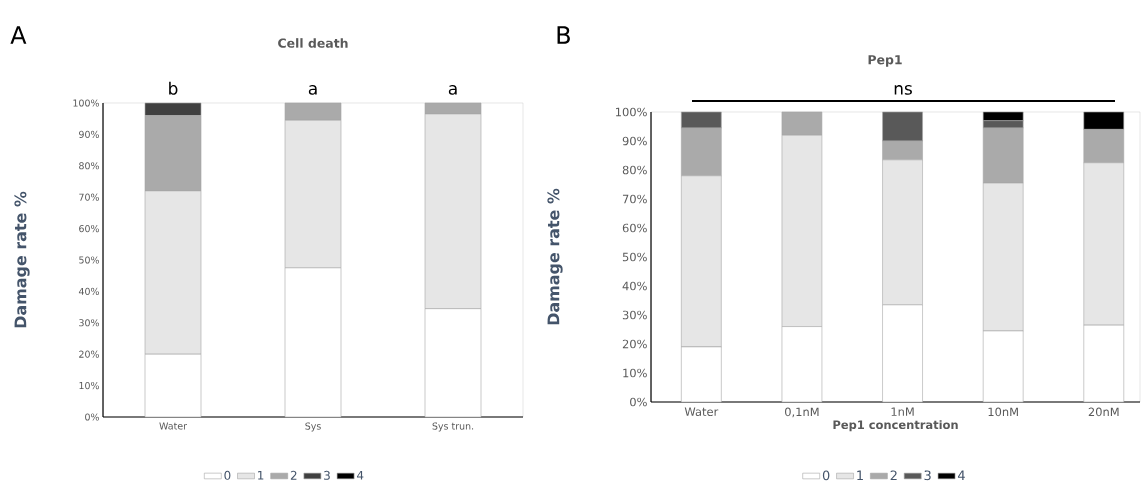 The height and width of the screenshot is (489, 1142). Describe the element at coordinates (1003, 412) in the screenshot. I see `x-tick-label: 10nM` at that location.